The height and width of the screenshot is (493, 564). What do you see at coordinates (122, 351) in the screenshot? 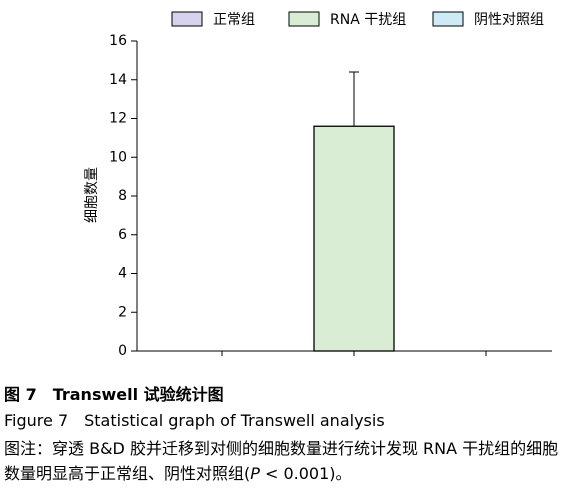
I see `y-tick-label: 0` at bounding box center [122, 351].